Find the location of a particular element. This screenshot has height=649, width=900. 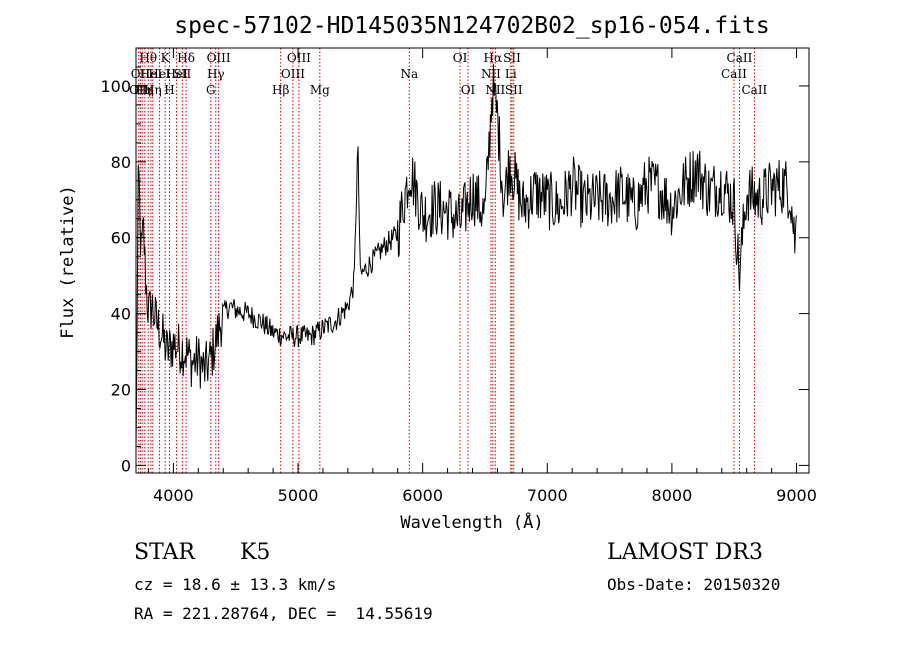

y-tick-label: 80 is located at coordinates (121, 162).